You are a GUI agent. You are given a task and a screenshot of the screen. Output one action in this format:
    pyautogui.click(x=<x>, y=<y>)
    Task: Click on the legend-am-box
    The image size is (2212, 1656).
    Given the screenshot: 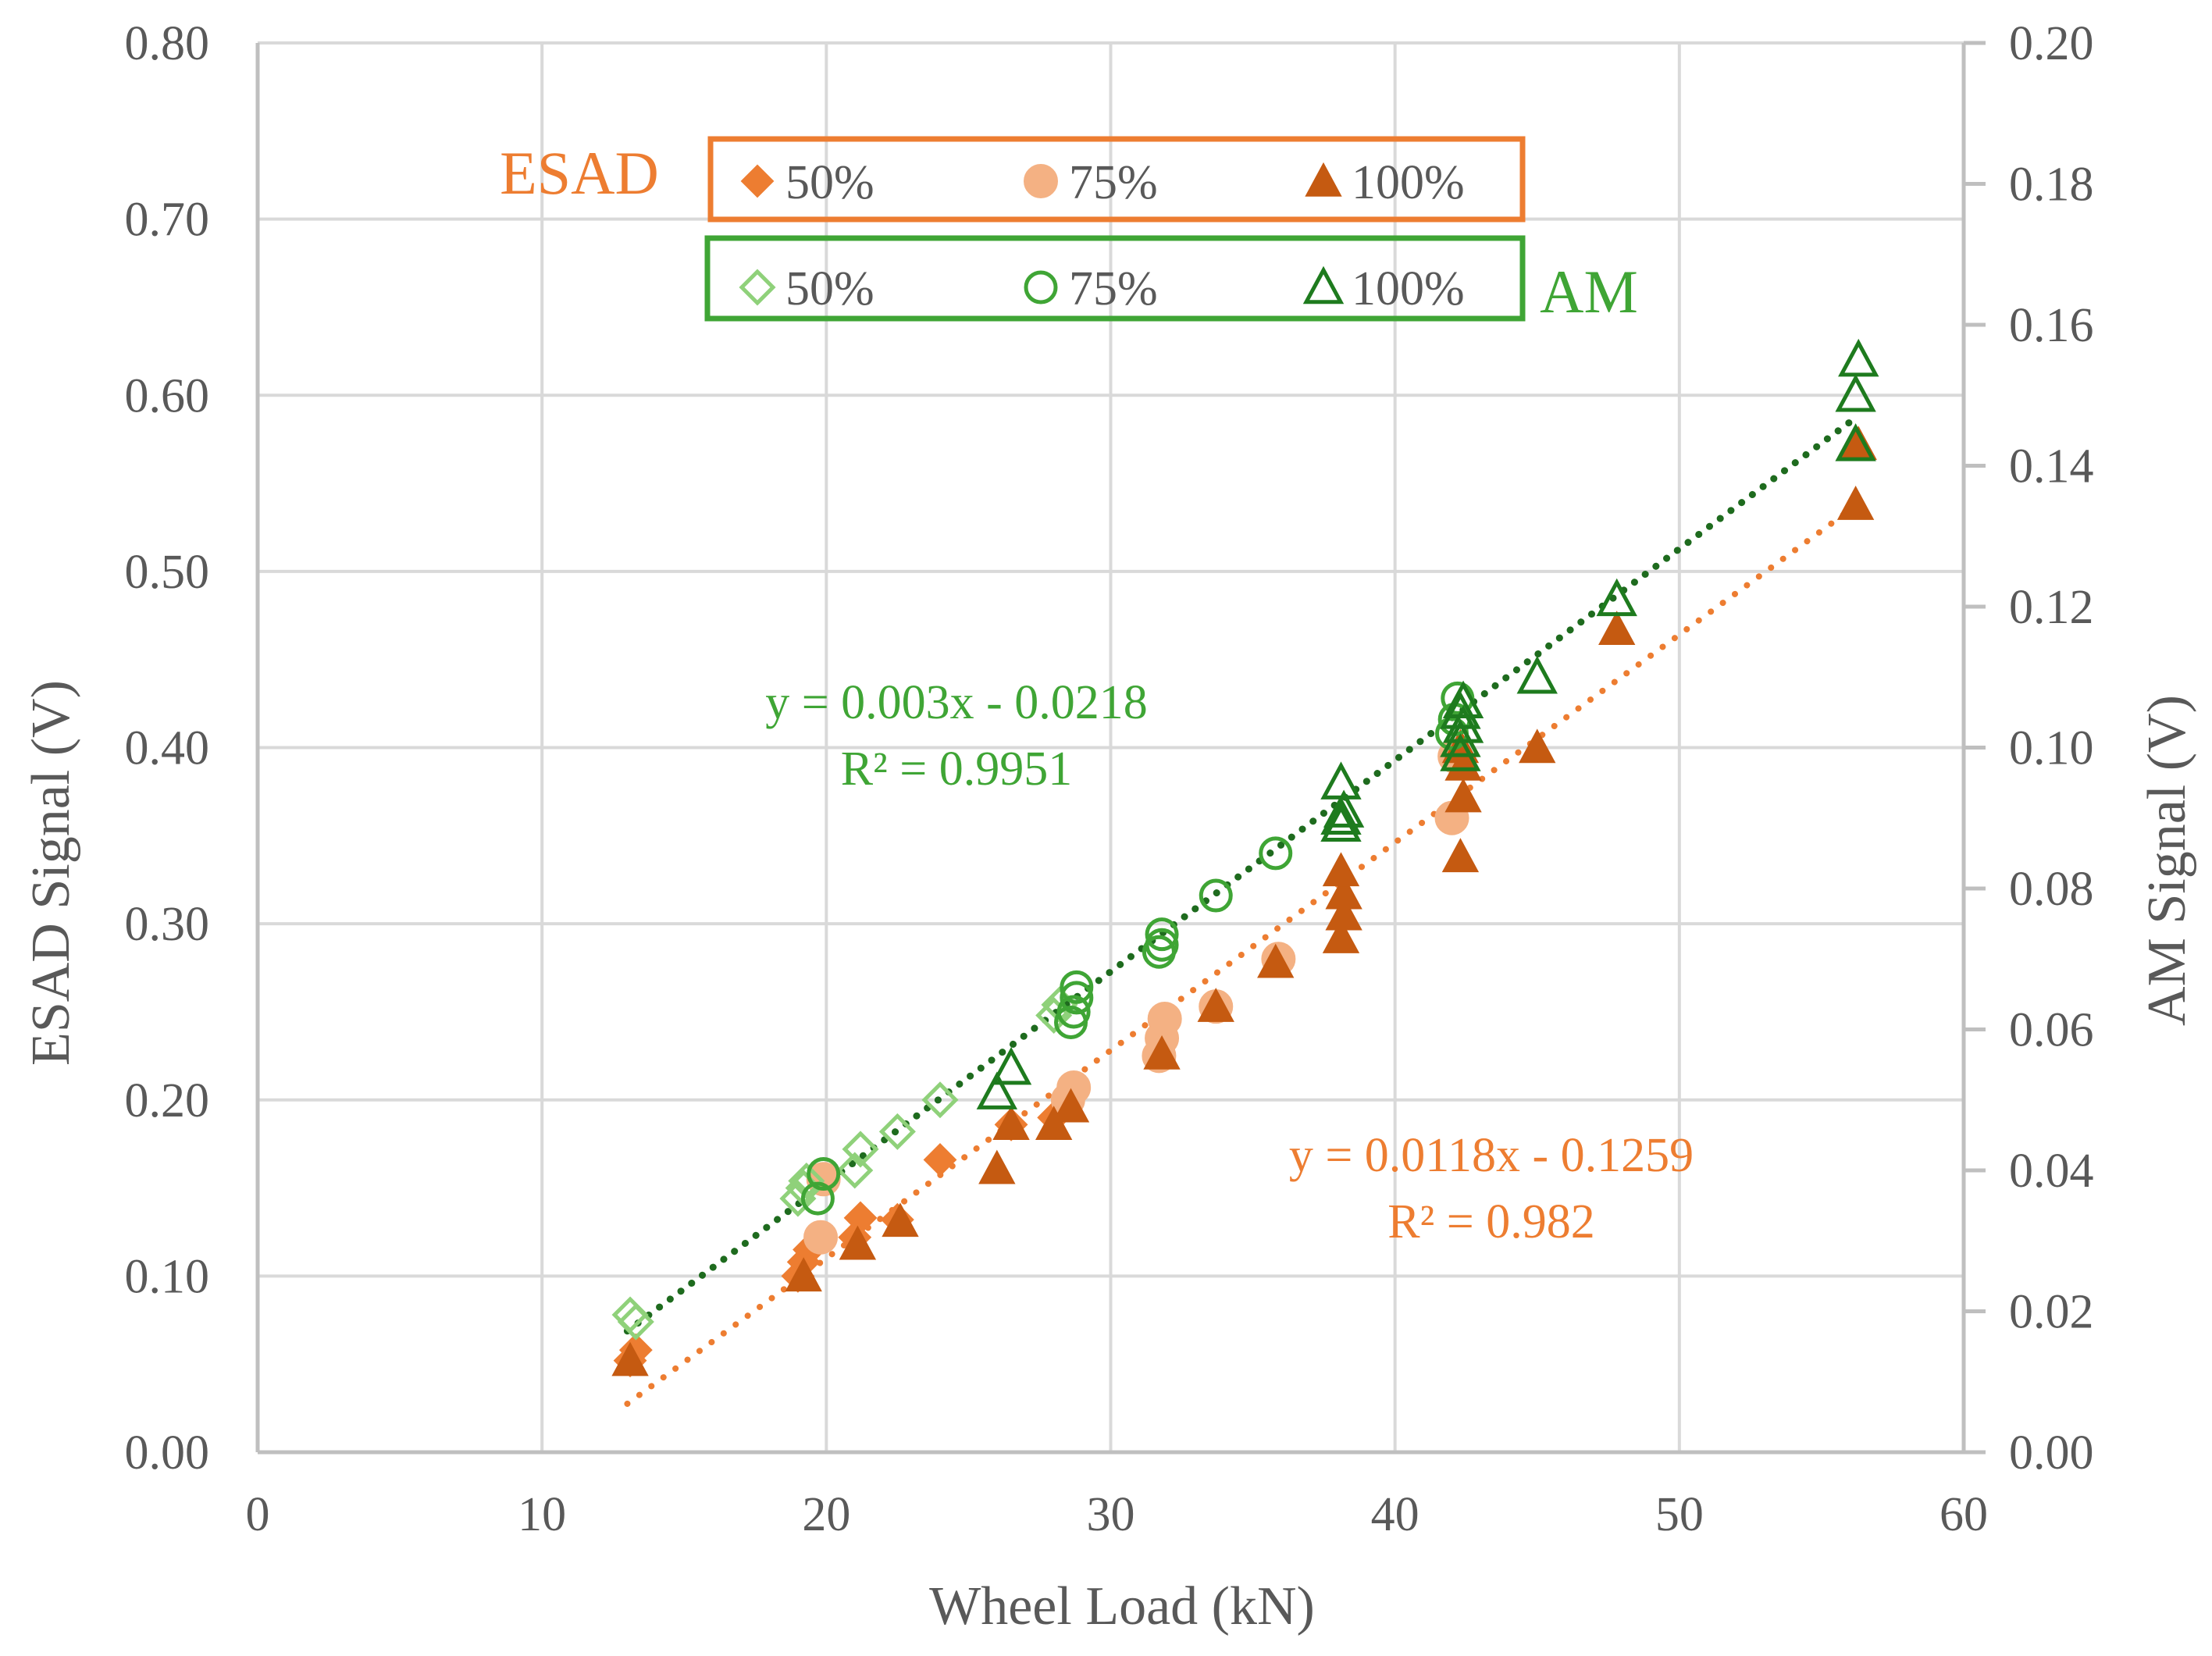 What is the action you would take?
    pyautogui.click(x=1115, y=278)
    